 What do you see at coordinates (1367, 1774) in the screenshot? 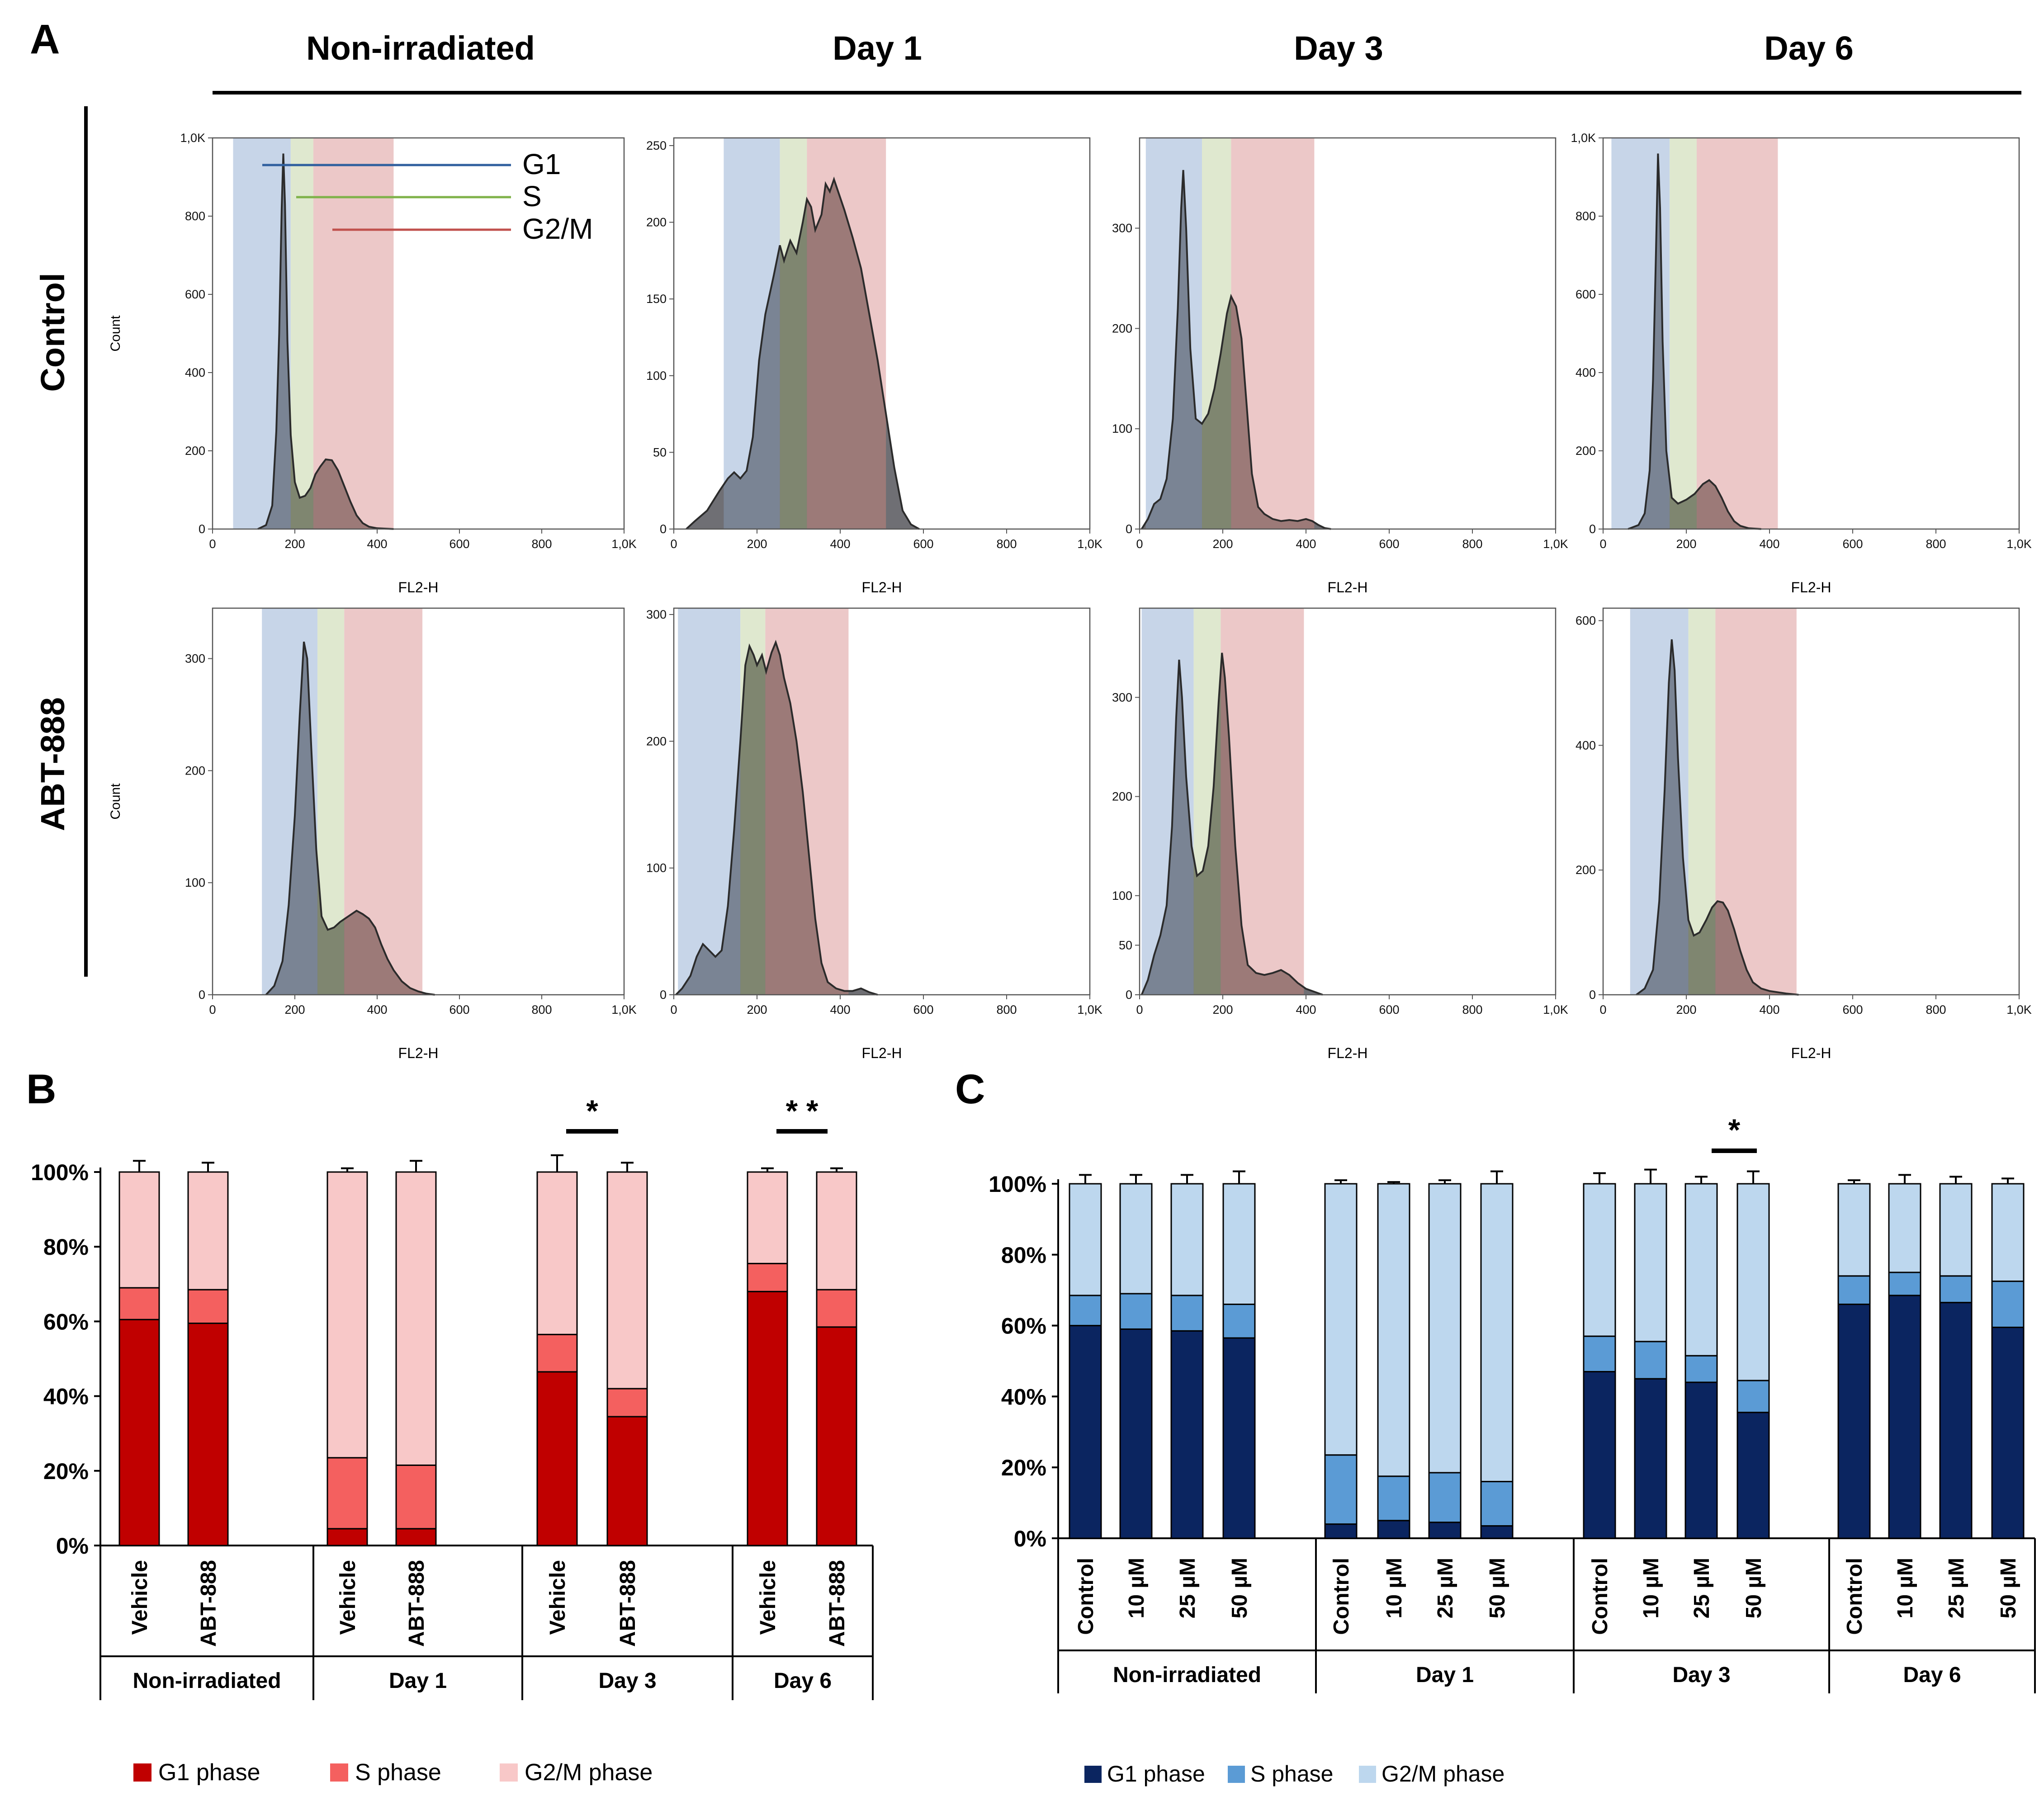
I see `legend-c-swatch-g2m` at bounding box center [1367, 1774].